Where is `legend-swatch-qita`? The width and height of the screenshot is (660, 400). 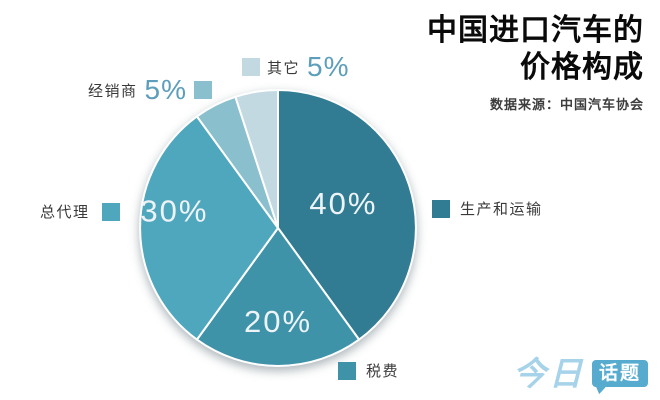
legend-swatch-qita is located at coordinates (251, 67).